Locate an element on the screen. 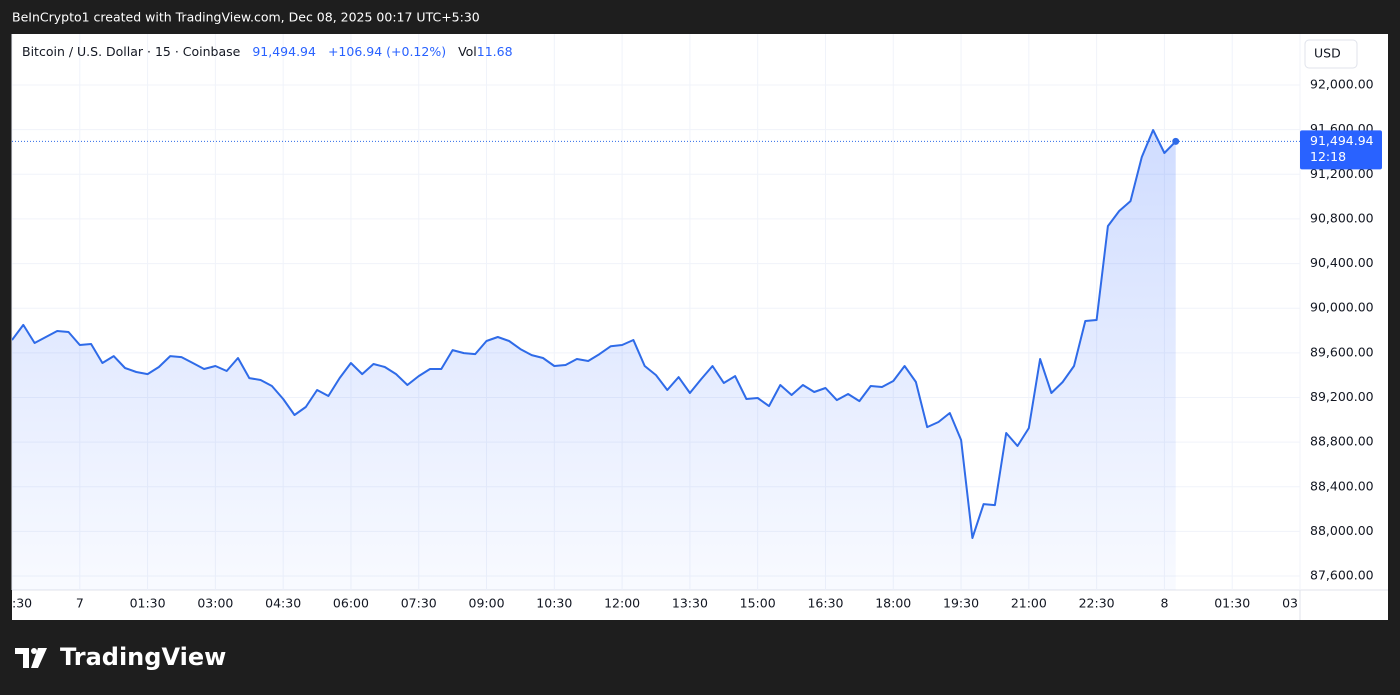 The image size is (1400, 695). y-tick-label: 88,800.00 is located at coordinates (1342, 441).